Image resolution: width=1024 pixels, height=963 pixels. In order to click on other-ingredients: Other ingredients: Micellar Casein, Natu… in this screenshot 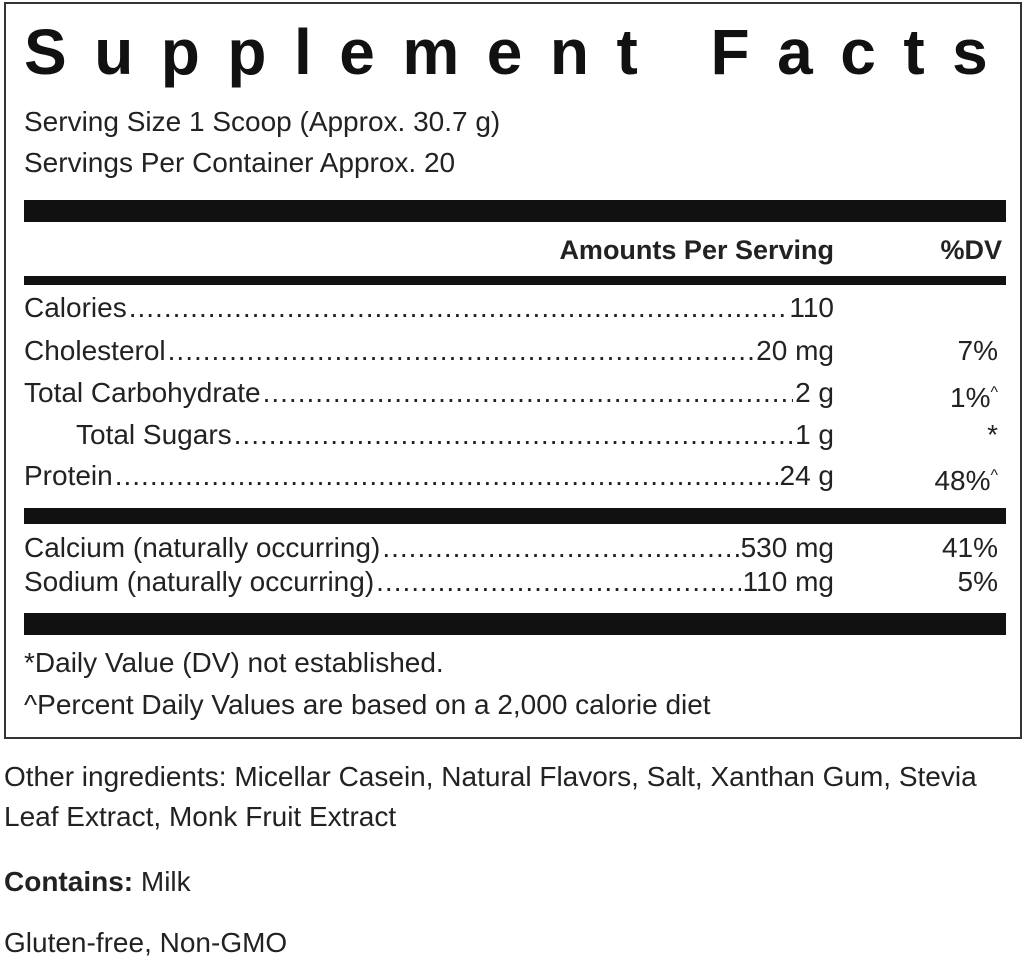, I will do `click(490, 796)`.